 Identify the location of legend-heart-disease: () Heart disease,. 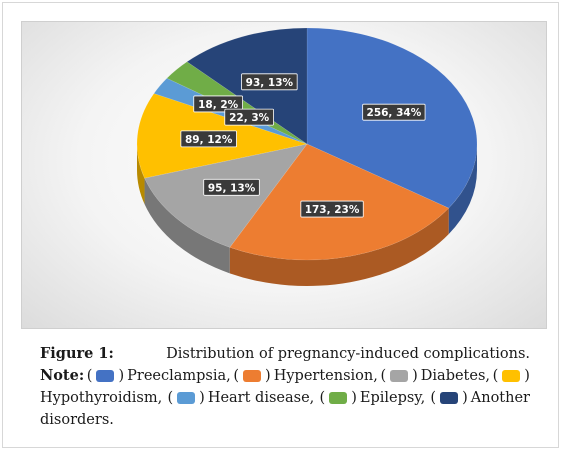
(240, 398).